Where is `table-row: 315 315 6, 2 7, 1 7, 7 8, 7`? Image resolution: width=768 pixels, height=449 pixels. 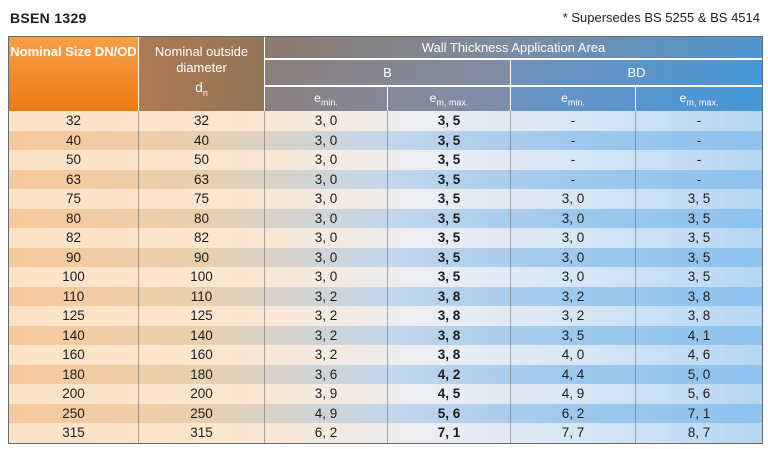
table-row: 315 315 6, 2 7, 1 7, 7 8, 7 is located at coordinates (385, 433).